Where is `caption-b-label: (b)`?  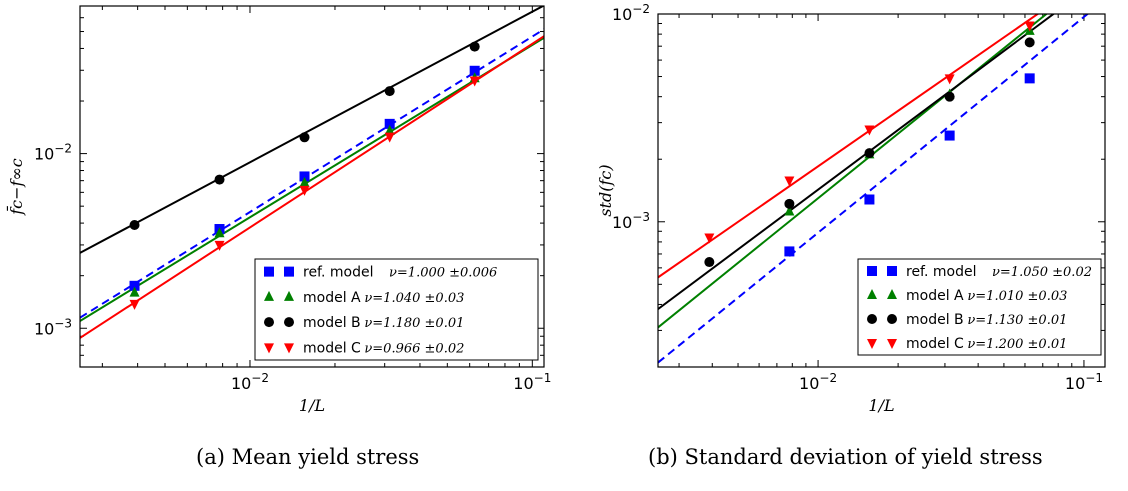
caption-b-label: (b) is located at coordinates (663, 457).